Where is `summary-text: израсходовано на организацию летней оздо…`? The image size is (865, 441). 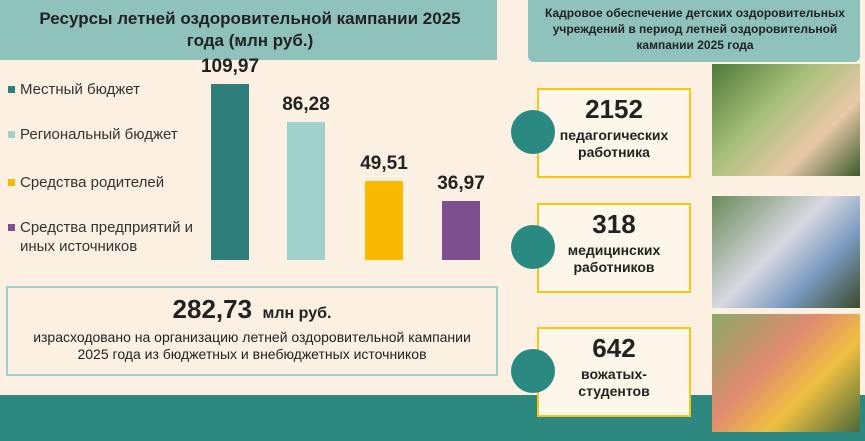
summary-text: израсходовано на организацию летней оздо… is located at coordinates (252, 345).